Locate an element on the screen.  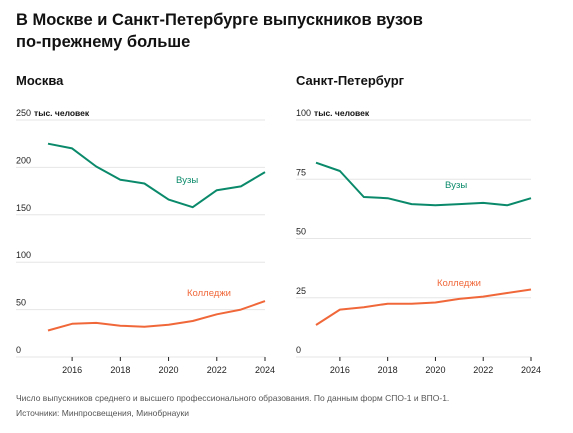
moscow-ytick-label: 100 is located at coordinates (23, 255).